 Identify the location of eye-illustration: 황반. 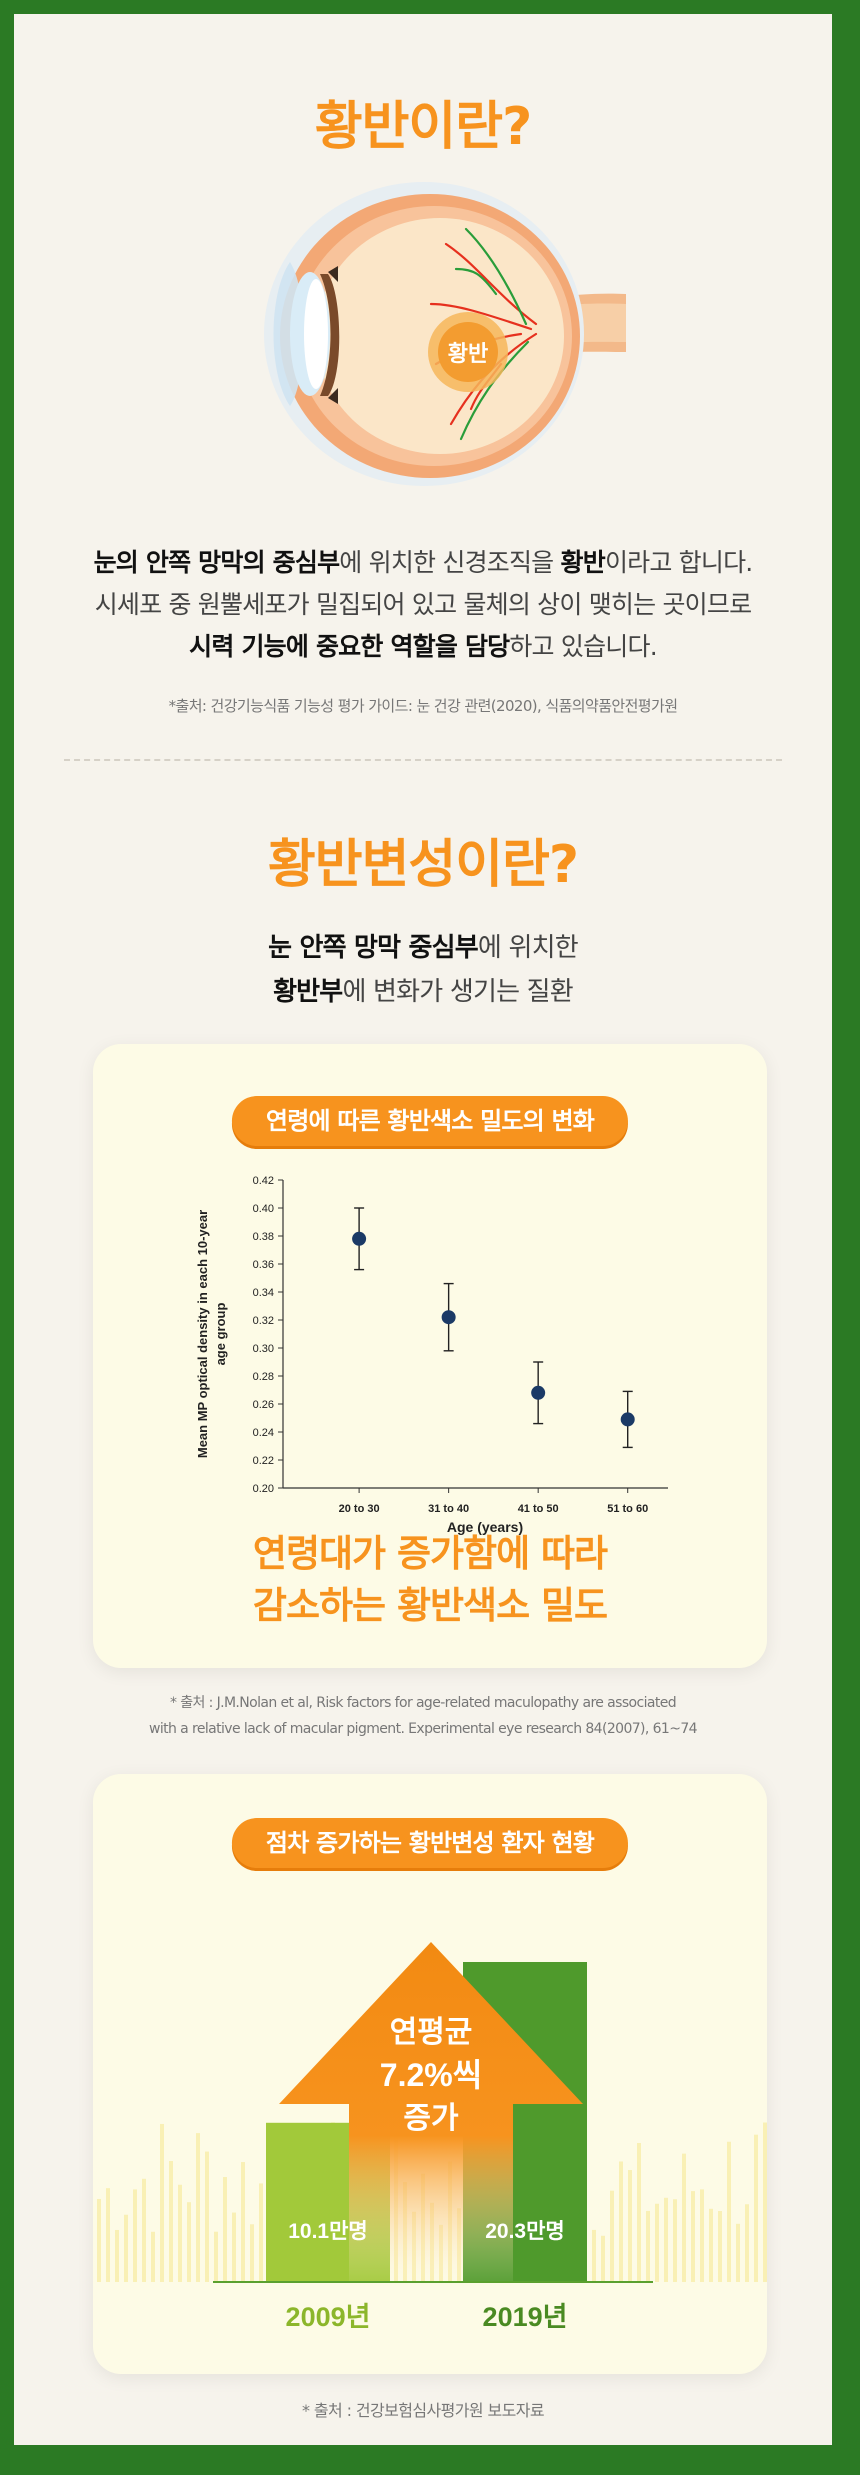
(445, 334).